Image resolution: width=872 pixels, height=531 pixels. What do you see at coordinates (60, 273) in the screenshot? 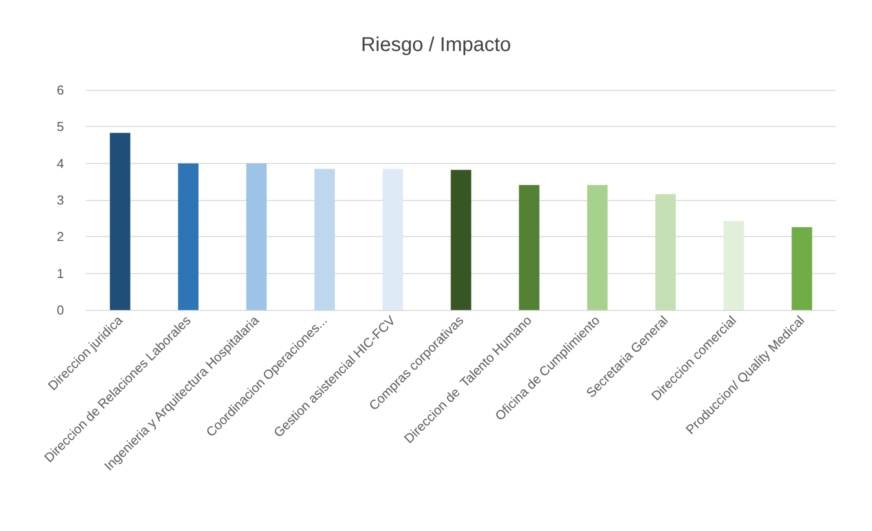
I see `y-tick-label: 1` at bounding box center [60, 273].